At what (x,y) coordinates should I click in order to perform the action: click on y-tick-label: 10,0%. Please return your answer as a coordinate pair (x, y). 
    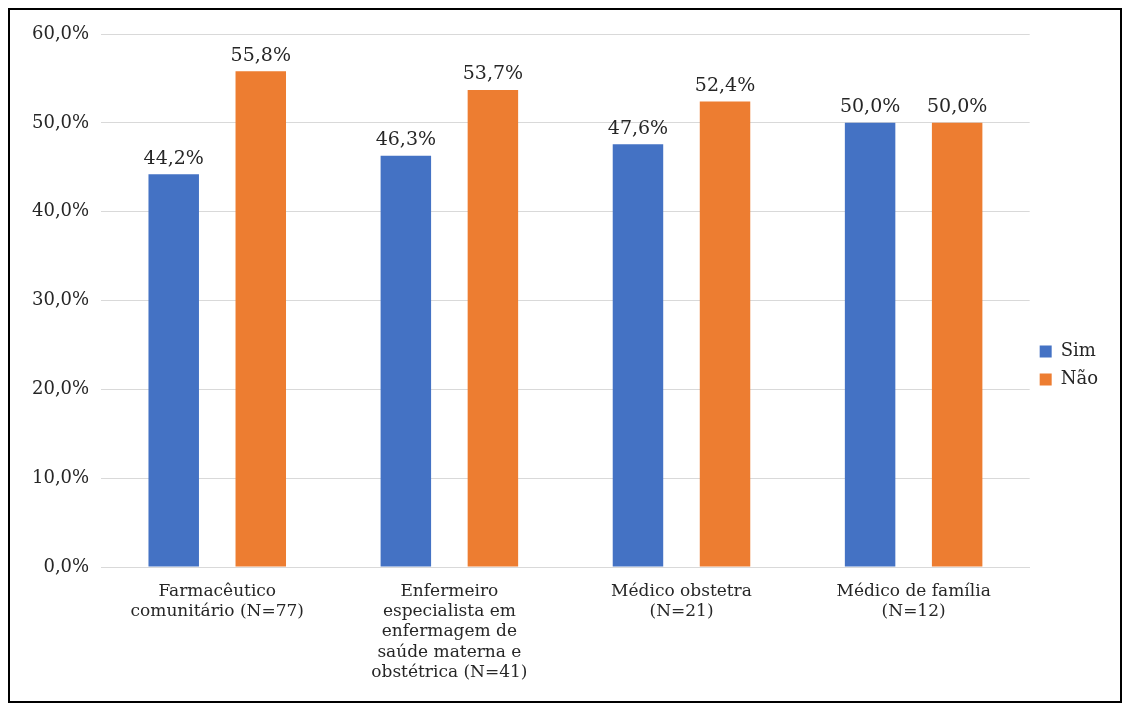
    Looking at the image, I should click on (60, 476).